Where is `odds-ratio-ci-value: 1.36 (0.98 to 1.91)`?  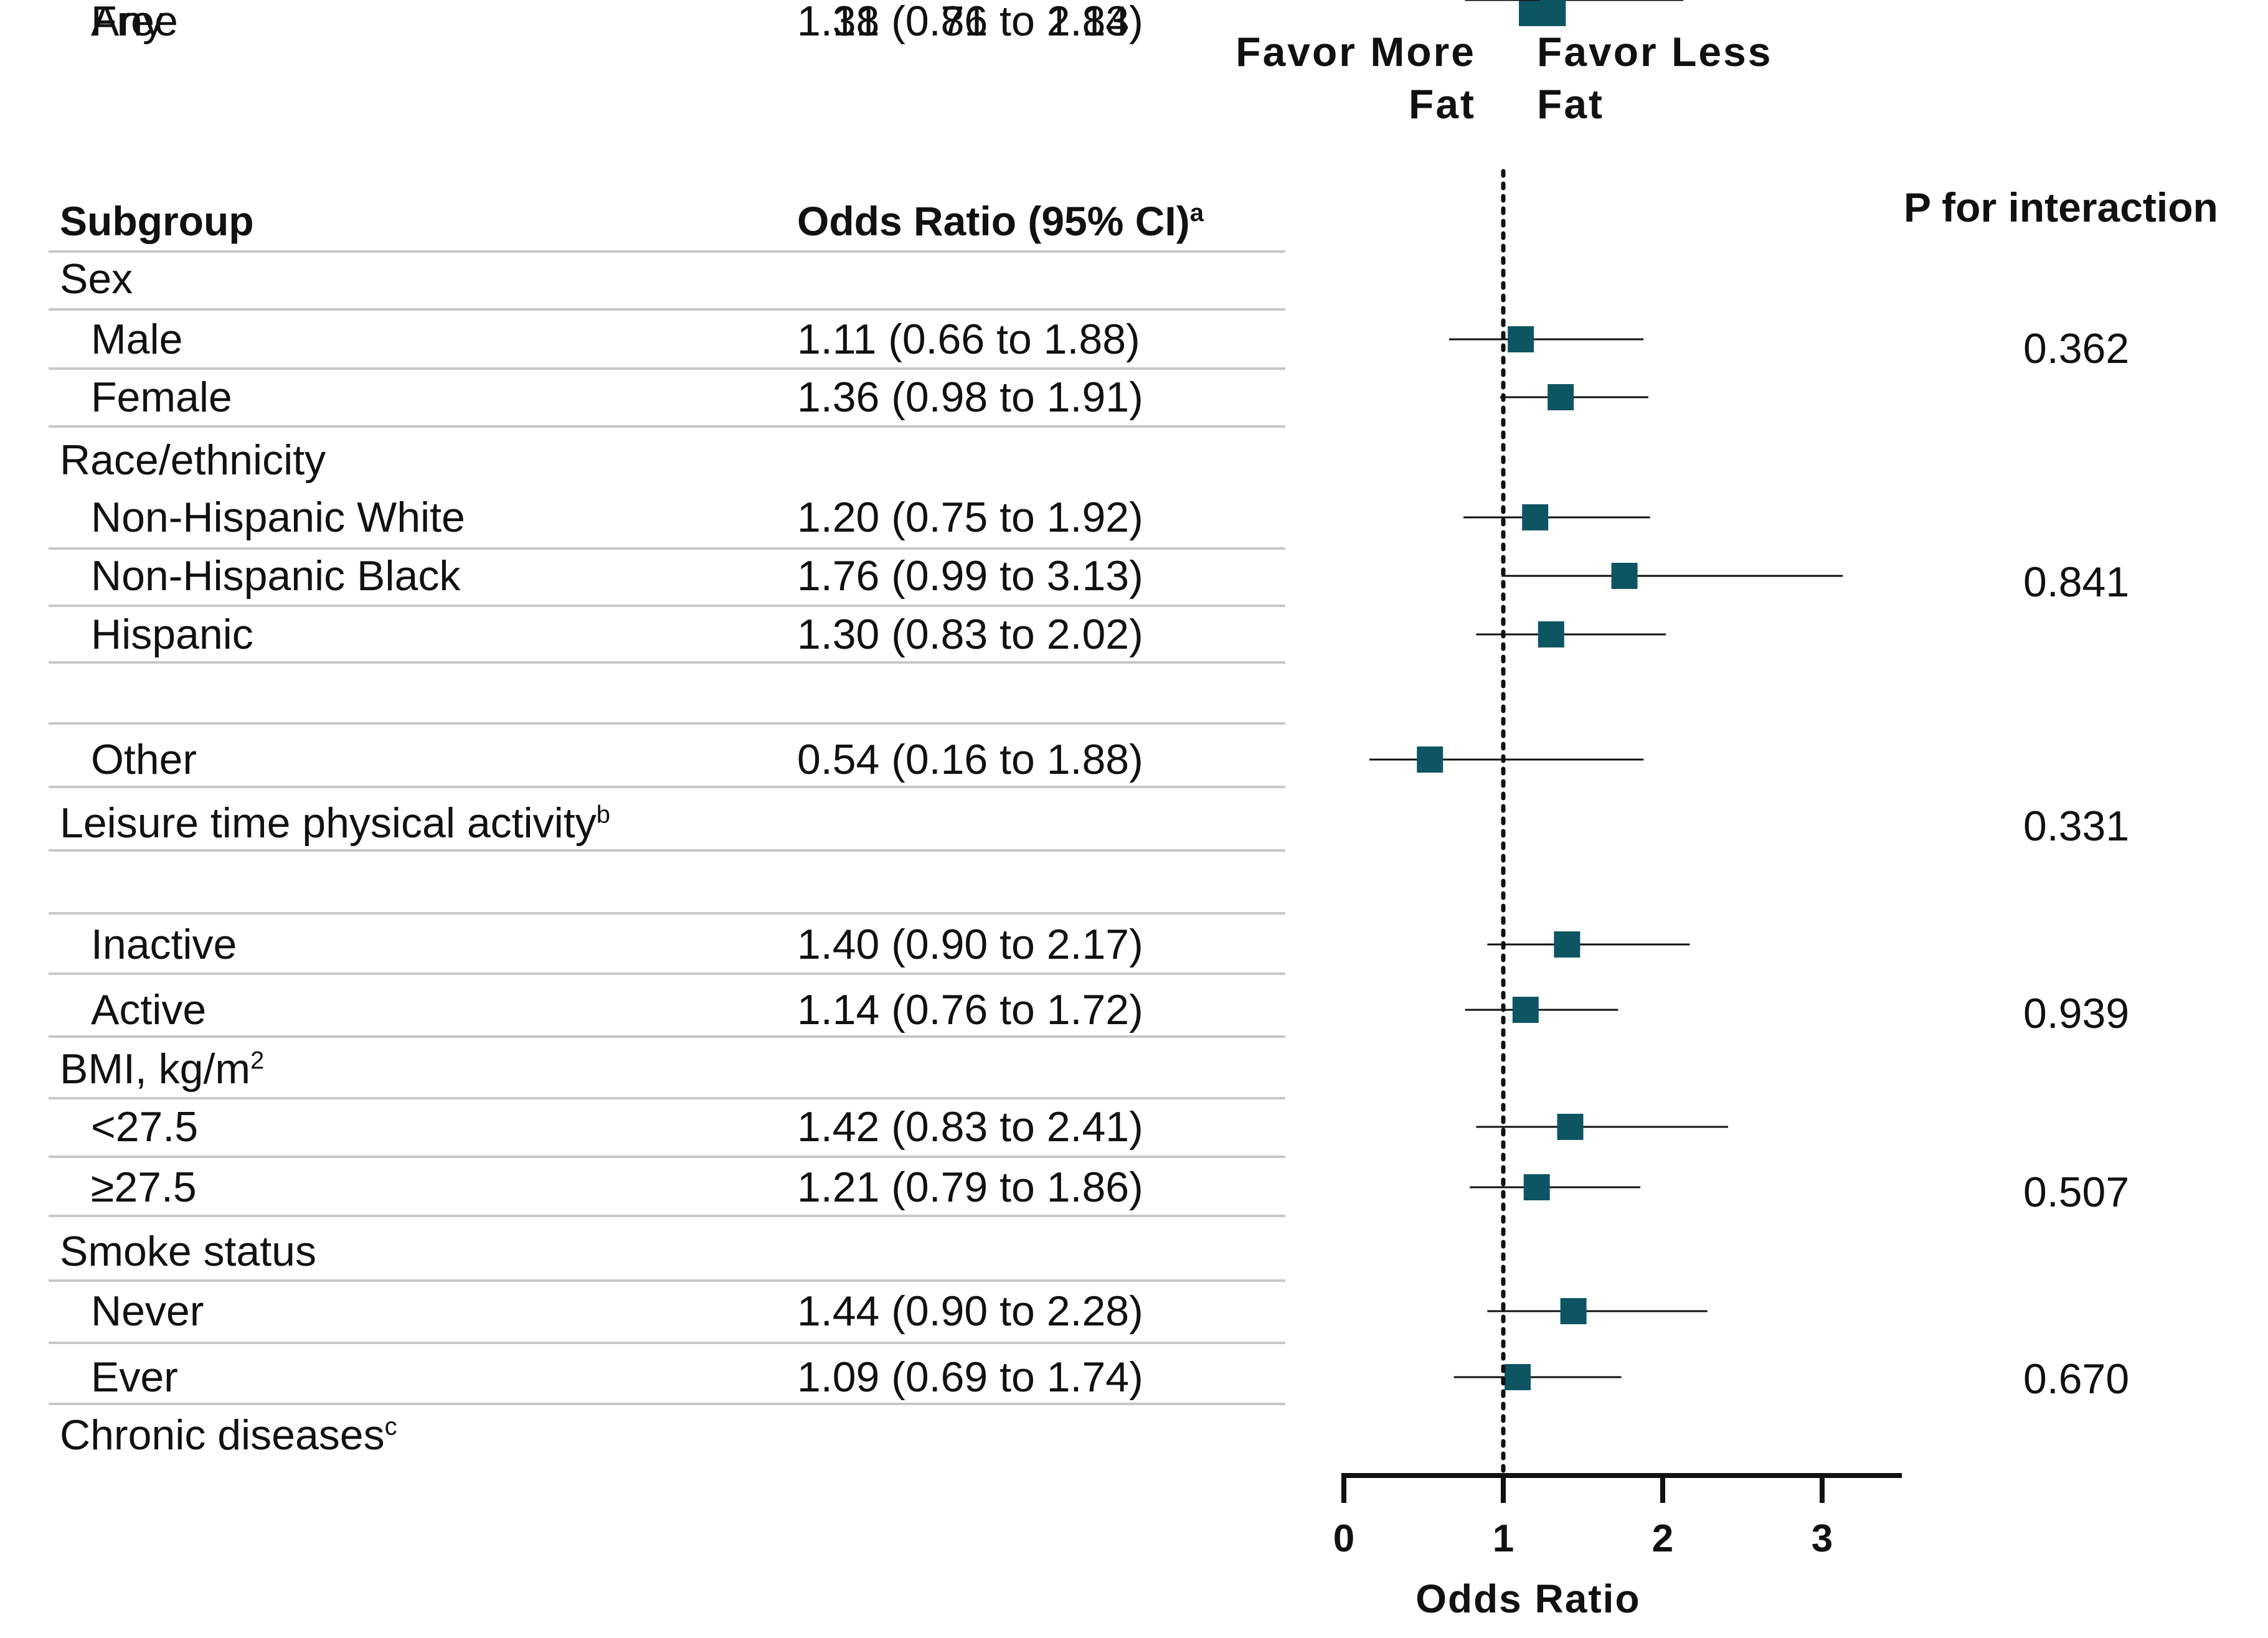
odds-ratio-ci-value: 1.36 (0.98 to 1.91) is located at coordinates (970, 398).